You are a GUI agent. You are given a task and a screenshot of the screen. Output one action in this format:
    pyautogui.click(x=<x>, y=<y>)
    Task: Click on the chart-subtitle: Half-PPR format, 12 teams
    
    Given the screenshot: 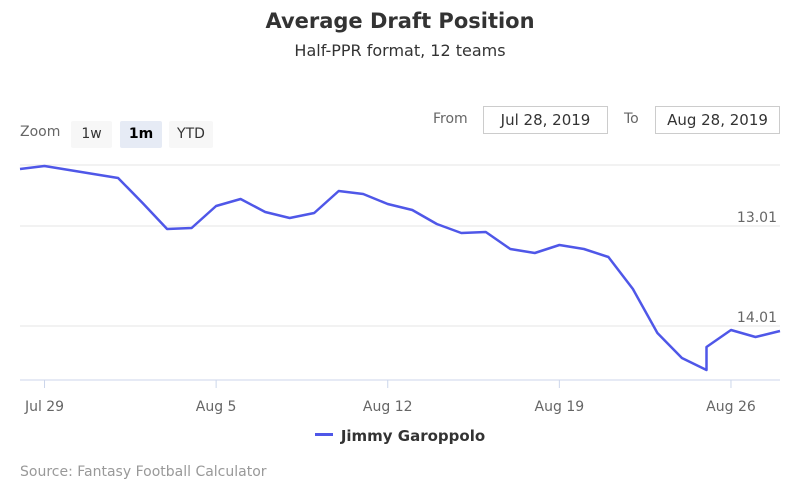 What is the action you would take?
    pyautogui.click(x=400, y=50)
    